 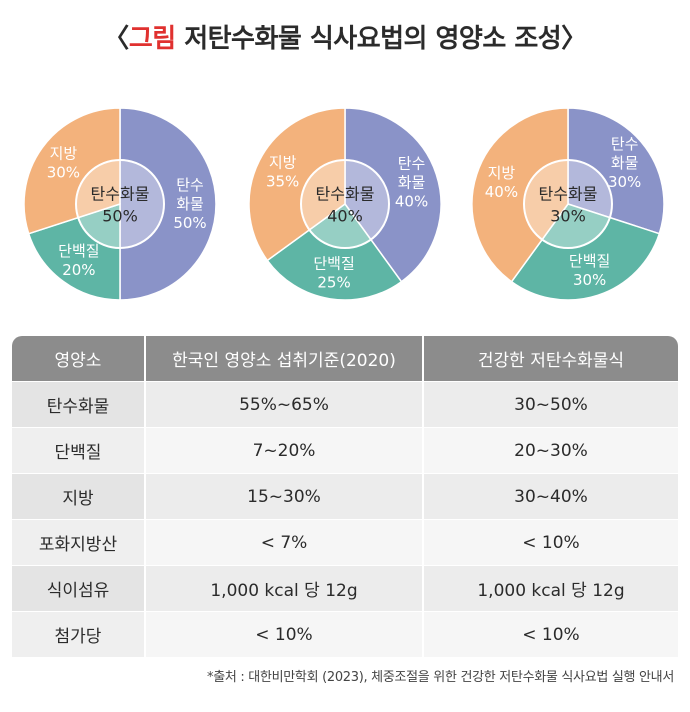 I want to click on cell-korean-standard: < 7%, so click(x=285, y=542).